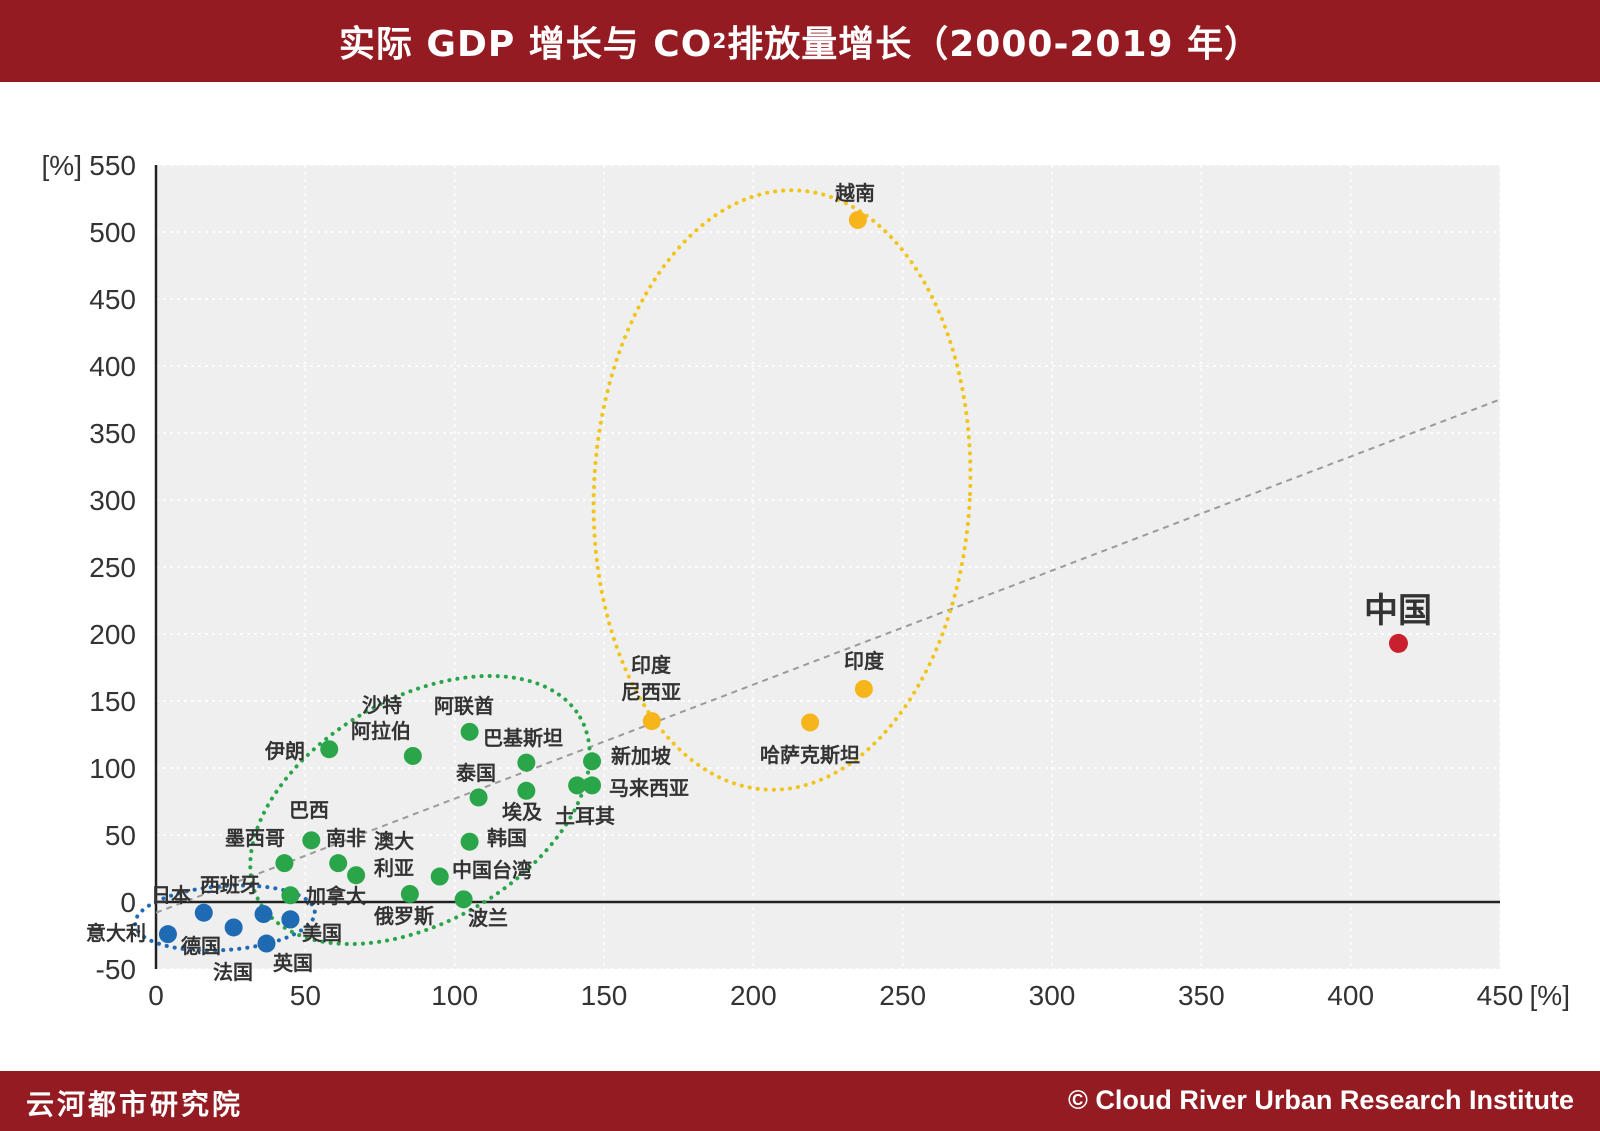 The height and width of the screenshot is (1131, 1600). I want to click on point-label: 意大利, so click(116, 933).